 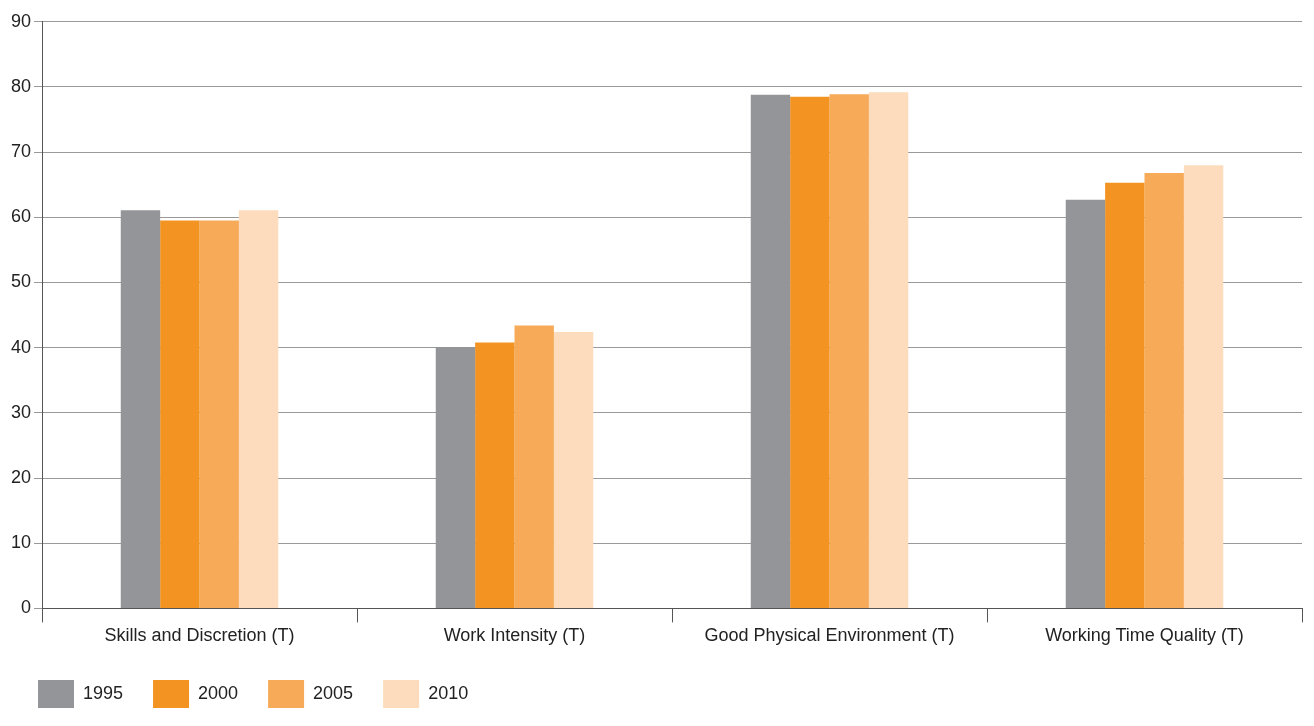 I want to click on y-tick-label: 60, so click(x=21, y=216).